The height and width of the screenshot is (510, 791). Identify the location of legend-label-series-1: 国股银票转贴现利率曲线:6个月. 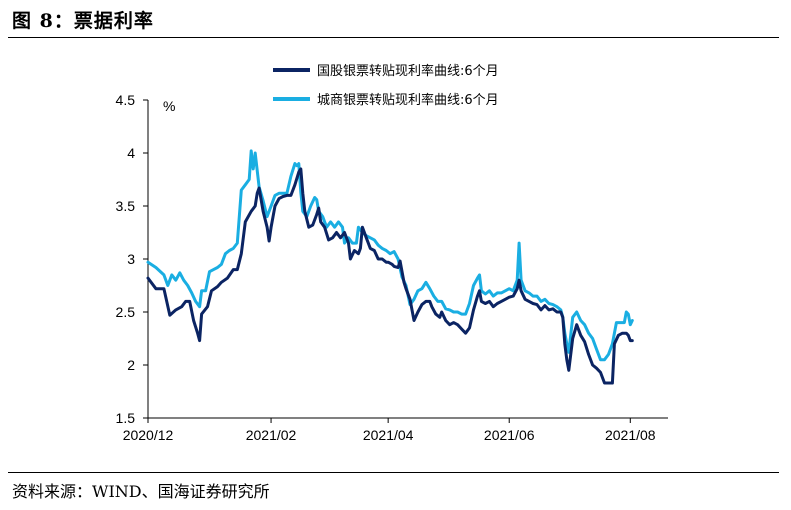
(408, 71).